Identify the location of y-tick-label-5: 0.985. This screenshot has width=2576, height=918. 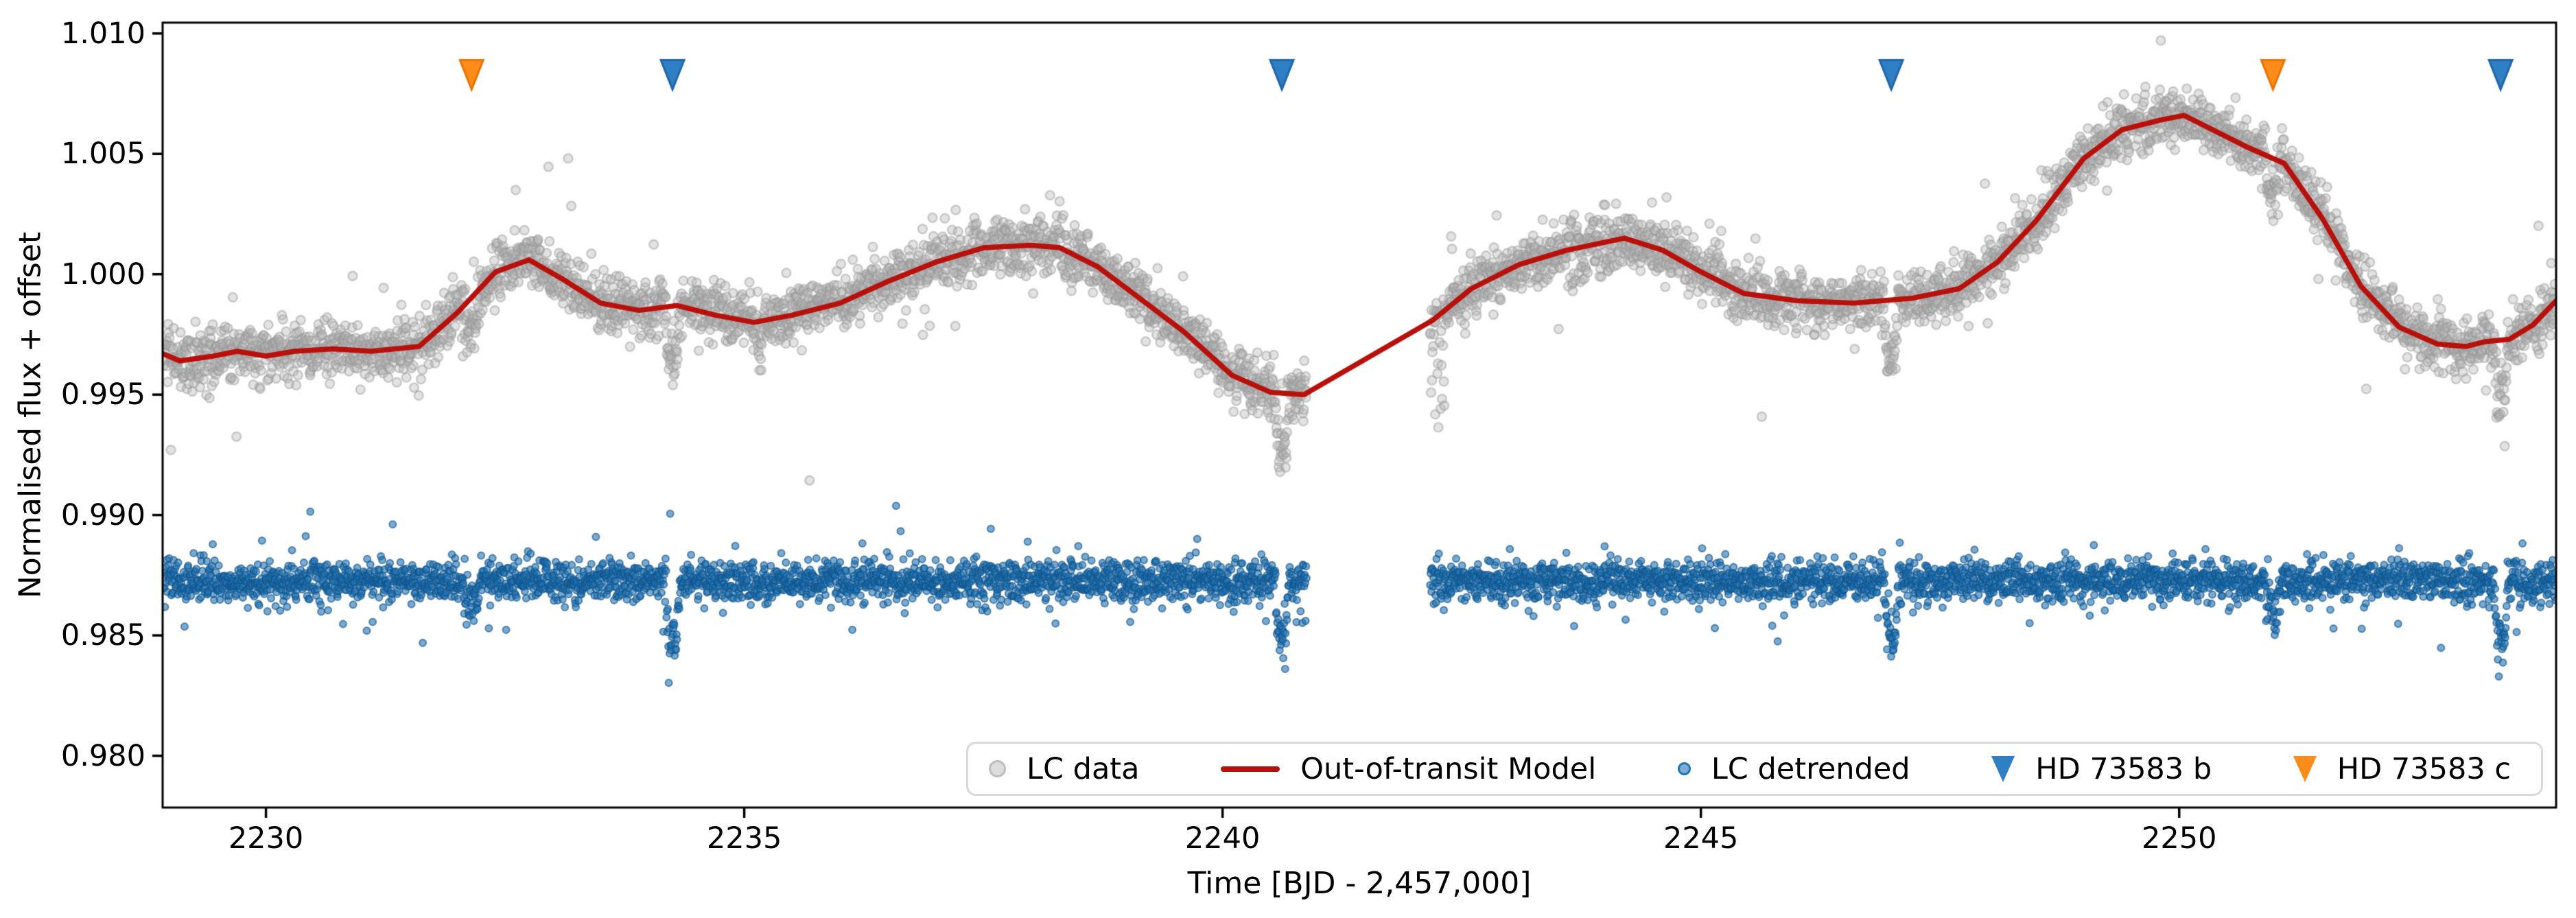
(102, 635).